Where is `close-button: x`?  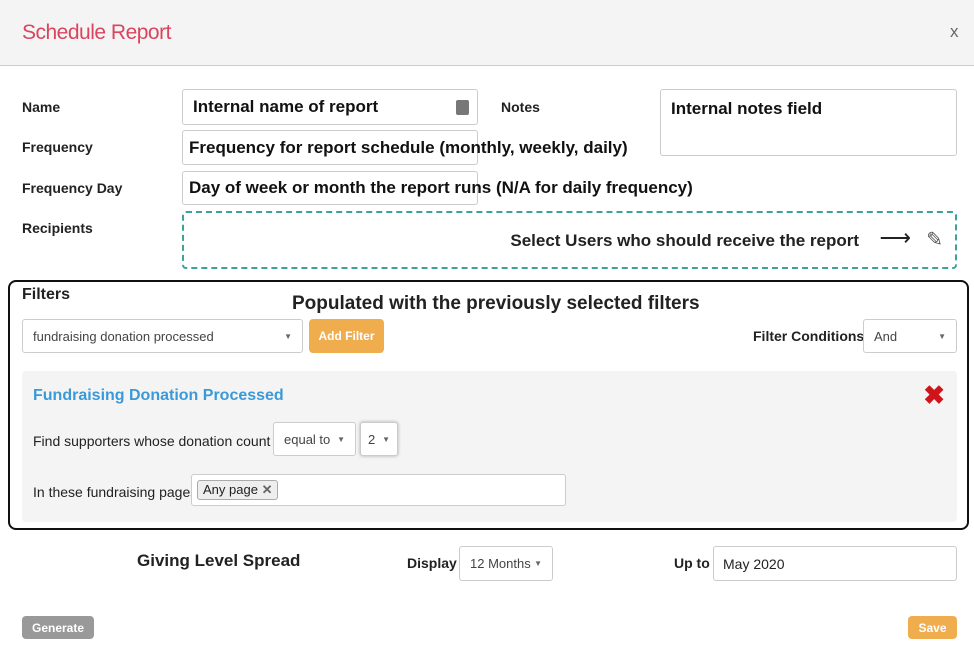
close-button: x is located at coordinates (954, 31).